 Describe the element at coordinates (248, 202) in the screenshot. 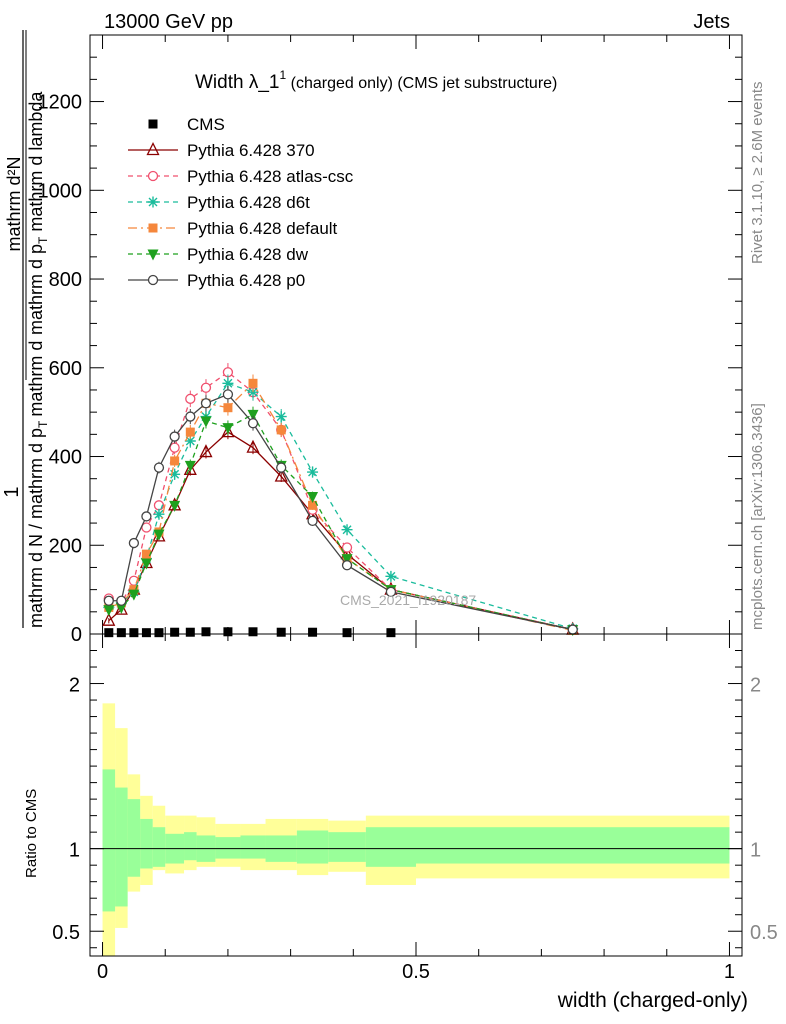

I see `legend-label: Pythia 6.428 d6t` at that location.